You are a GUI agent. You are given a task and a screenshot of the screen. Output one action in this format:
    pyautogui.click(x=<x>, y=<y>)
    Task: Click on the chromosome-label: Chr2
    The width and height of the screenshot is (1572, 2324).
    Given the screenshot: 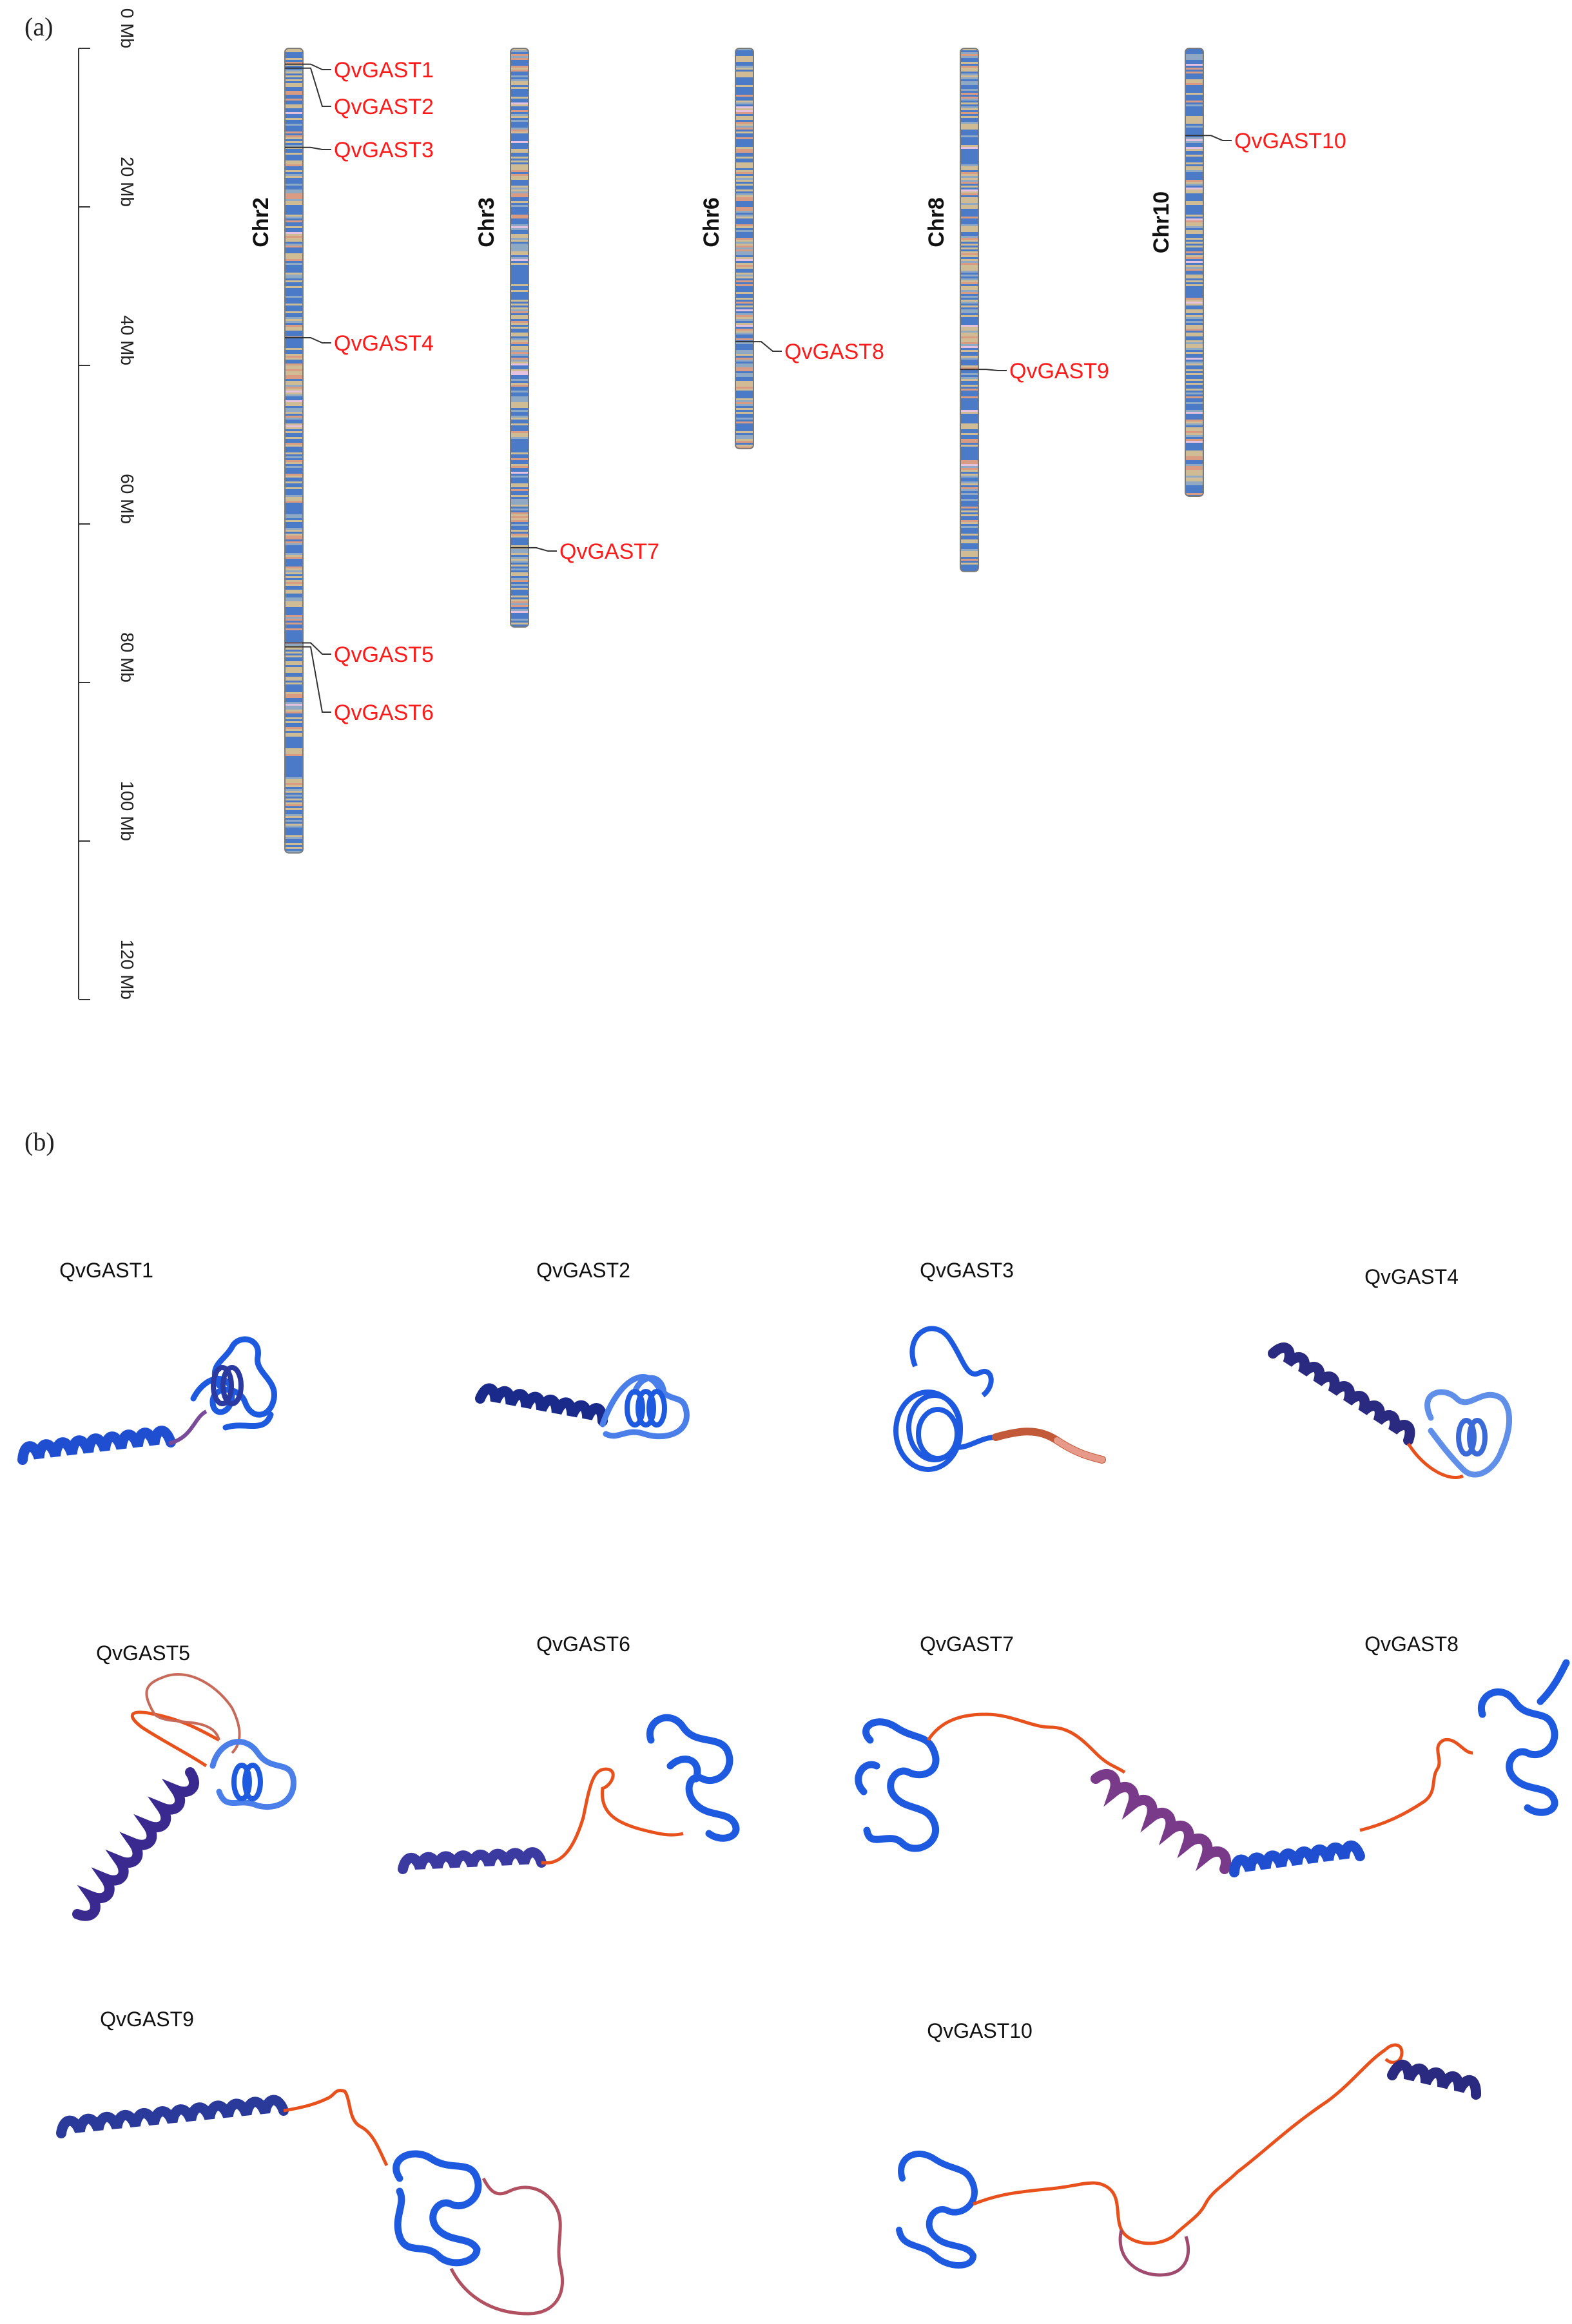 What is the action you would take?
    pyautogui.click(x=261, y=222)
    